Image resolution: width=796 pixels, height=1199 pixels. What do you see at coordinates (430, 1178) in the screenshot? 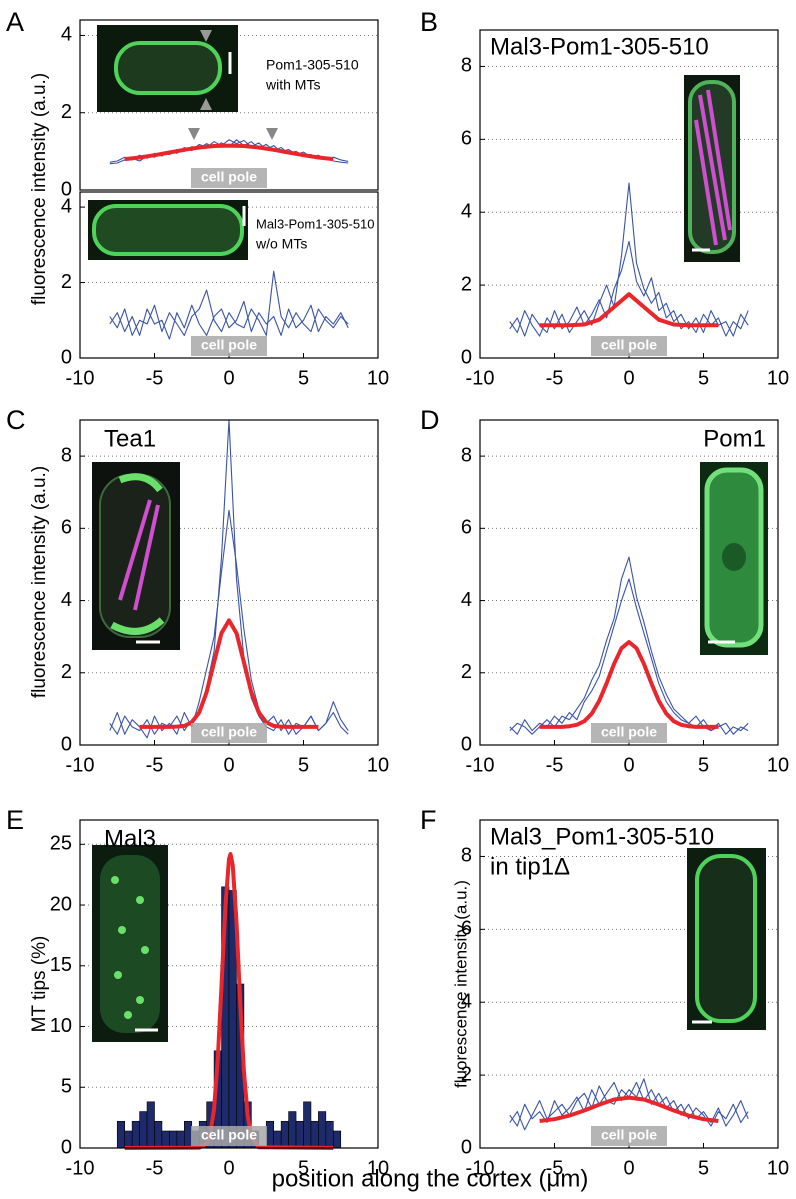
I see `x-axis-label: position along the cortex (μm)` at bounding box center [430, 1178].